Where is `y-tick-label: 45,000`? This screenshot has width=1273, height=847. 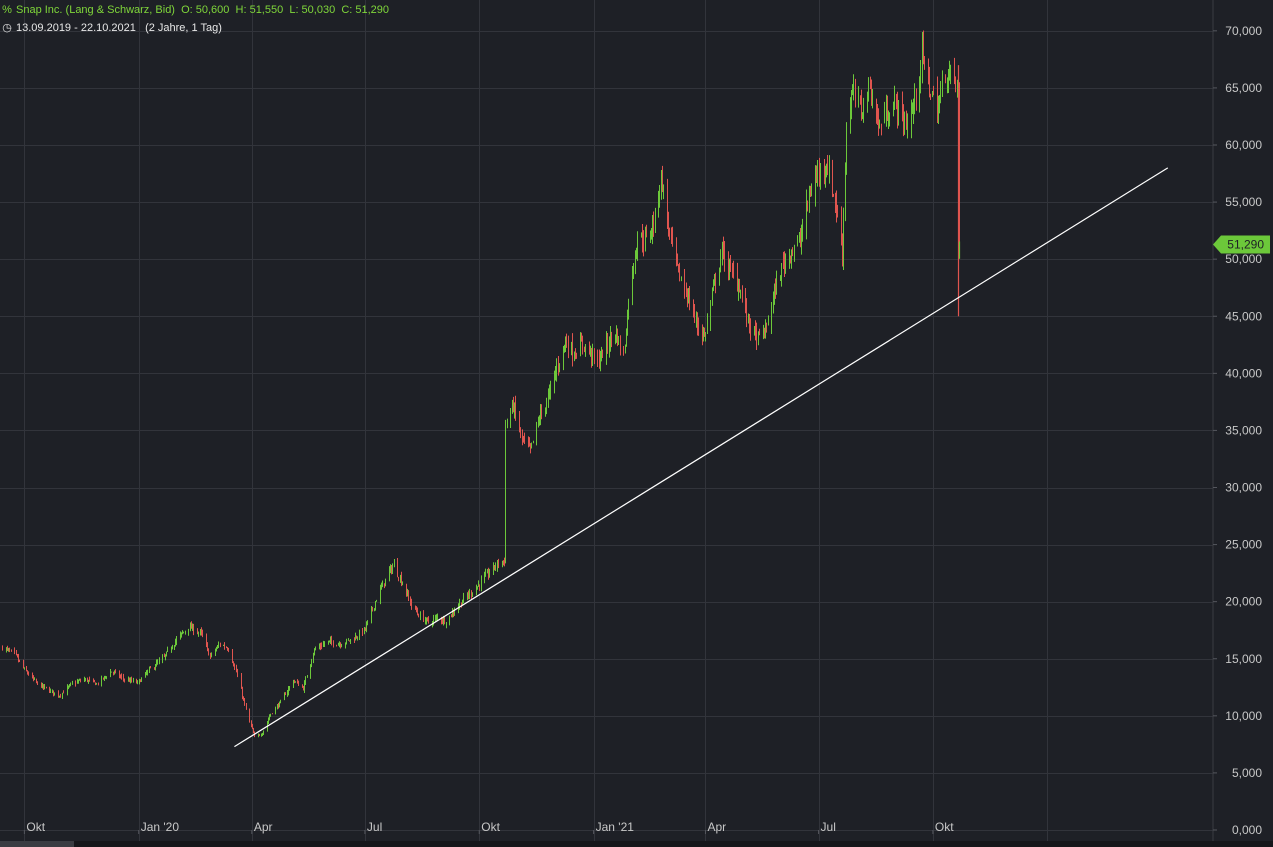
y-tick-label: 45,000 is located at coordinates (1243, 316).